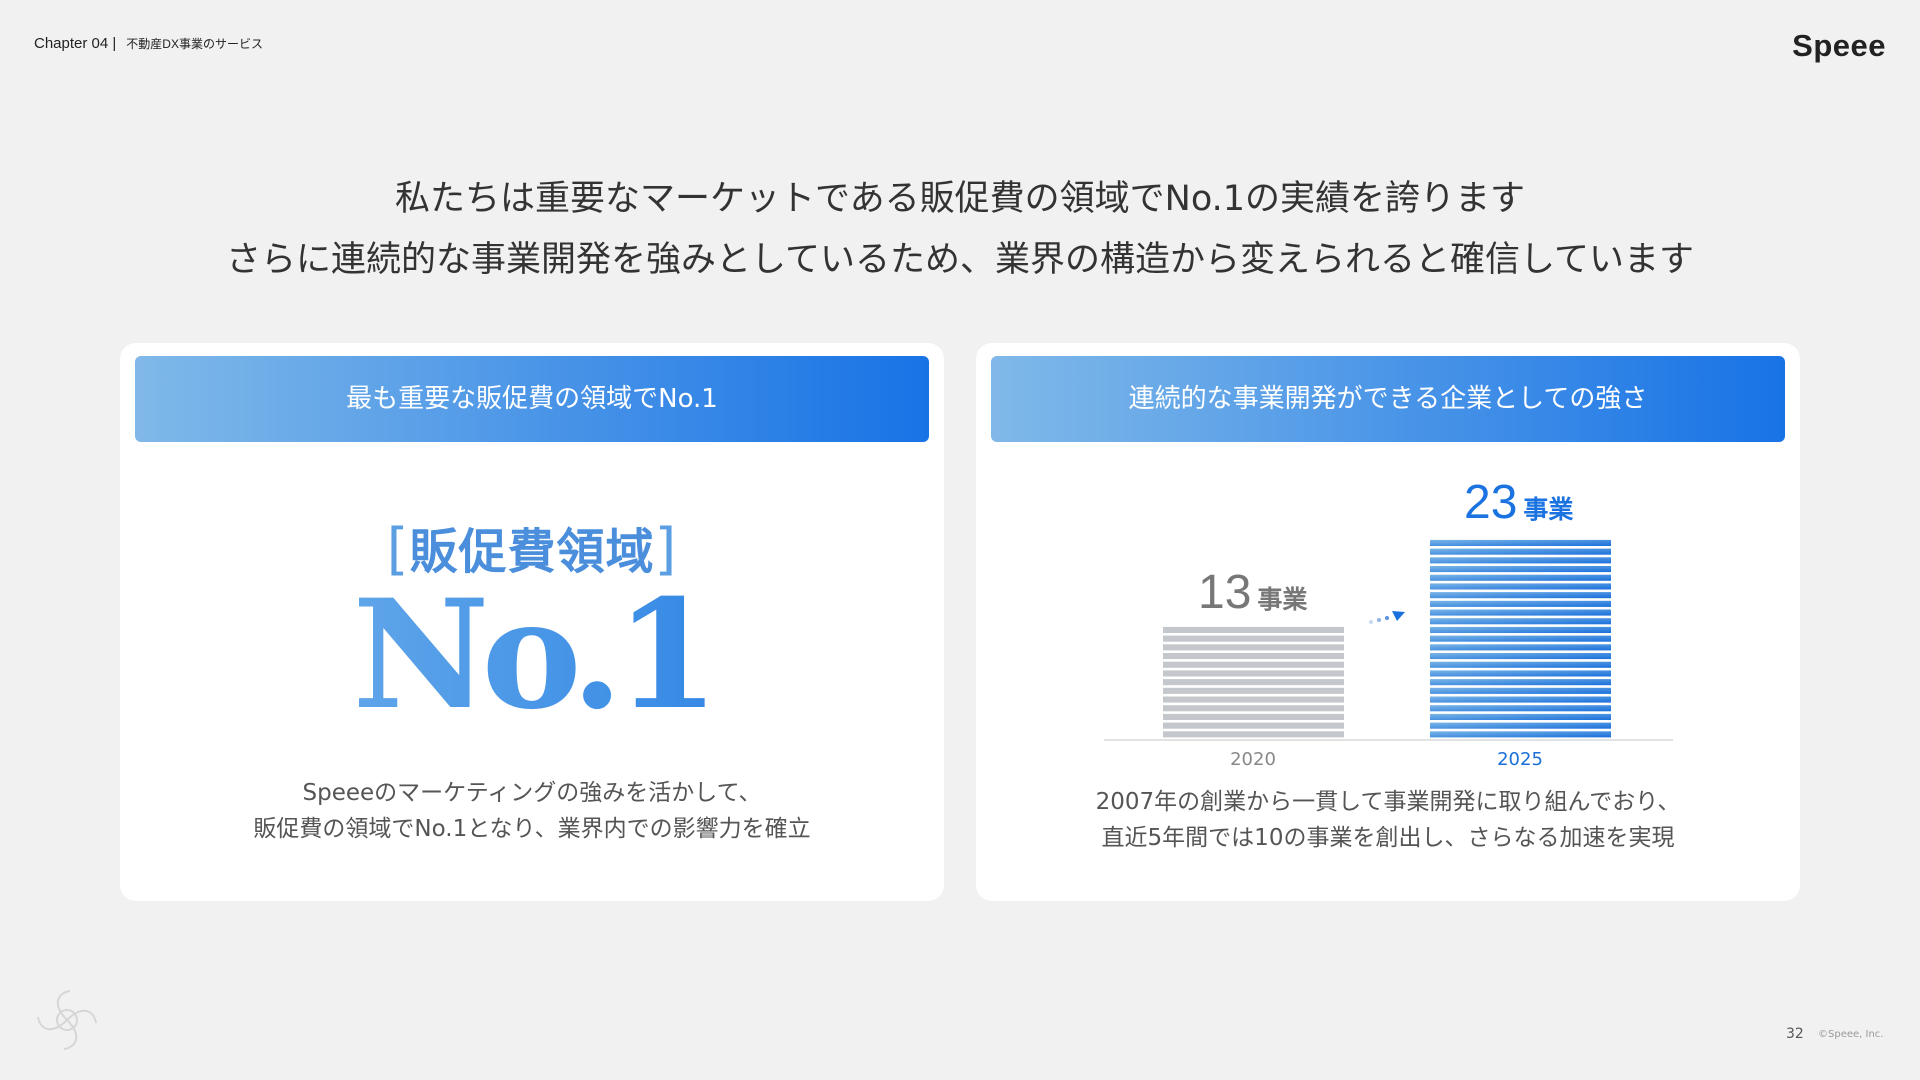 This screenshot has height=1080, width=1920. What do you see at coordinates (1282, 599) in the screenshot?
I see `unit-2020: 事業` at bounding box center [1282, 599].